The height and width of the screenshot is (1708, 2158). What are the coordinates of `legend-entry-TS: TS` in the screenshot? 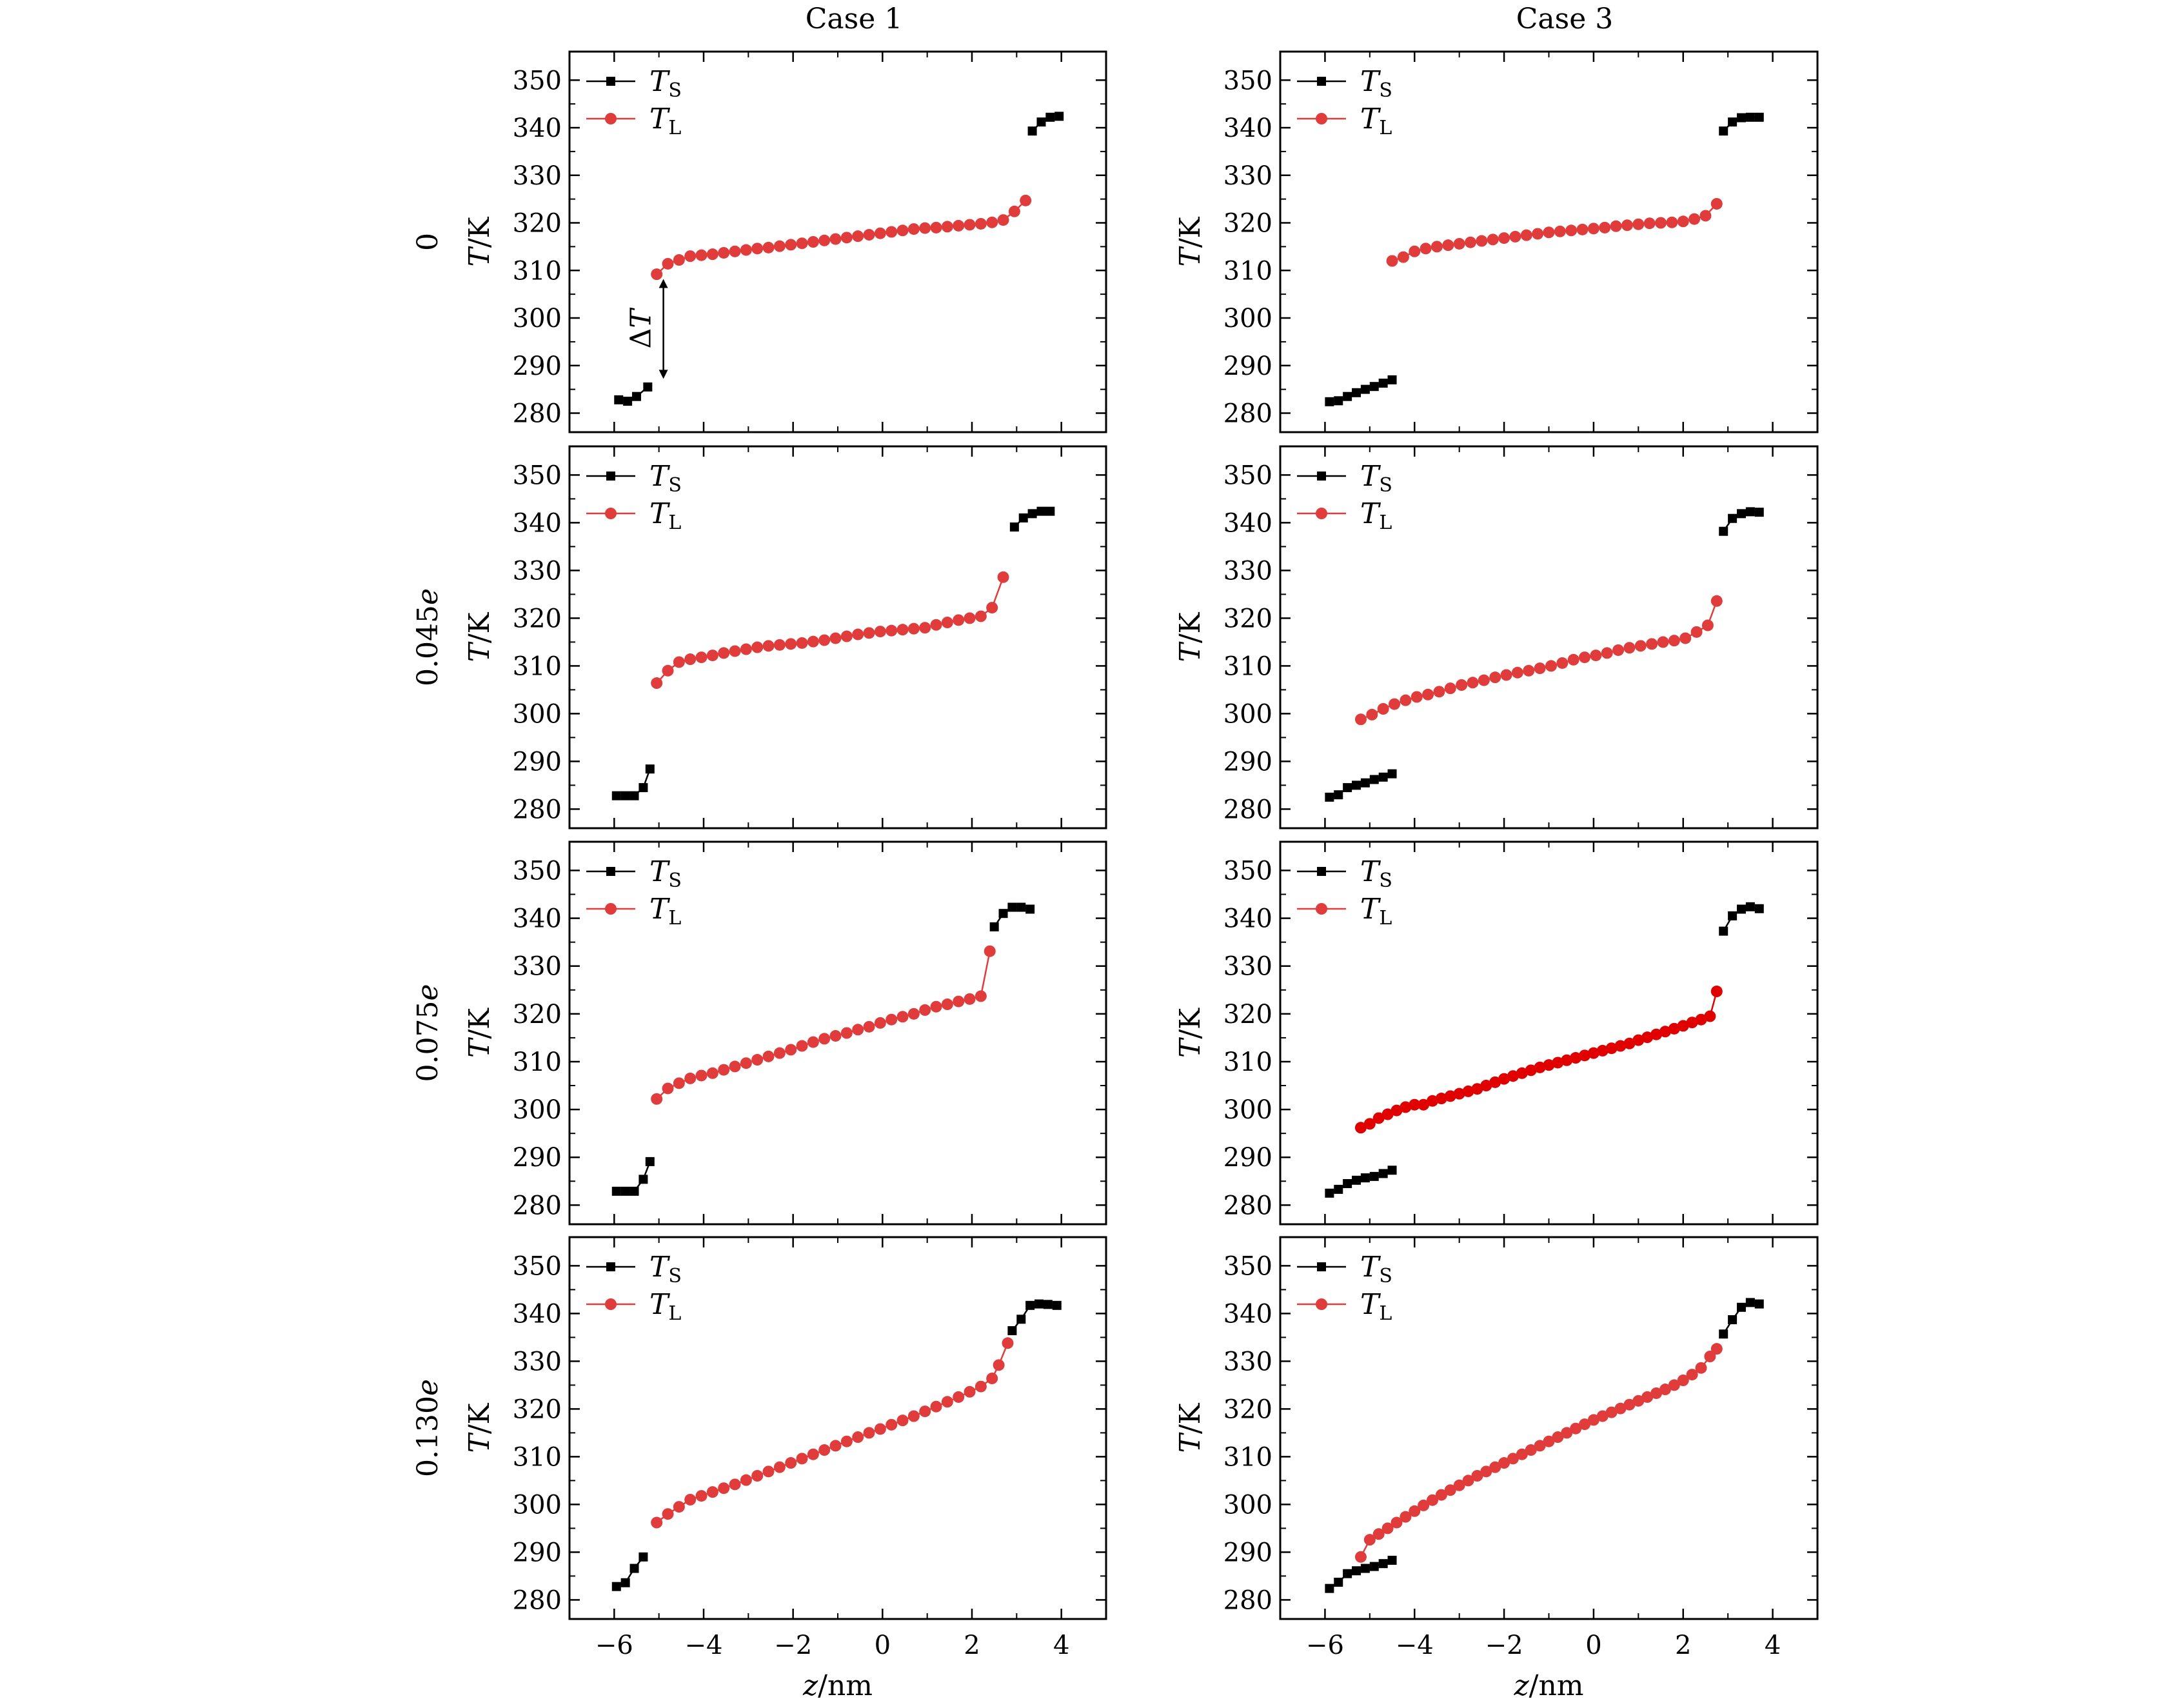 It's located at (1344, 478).